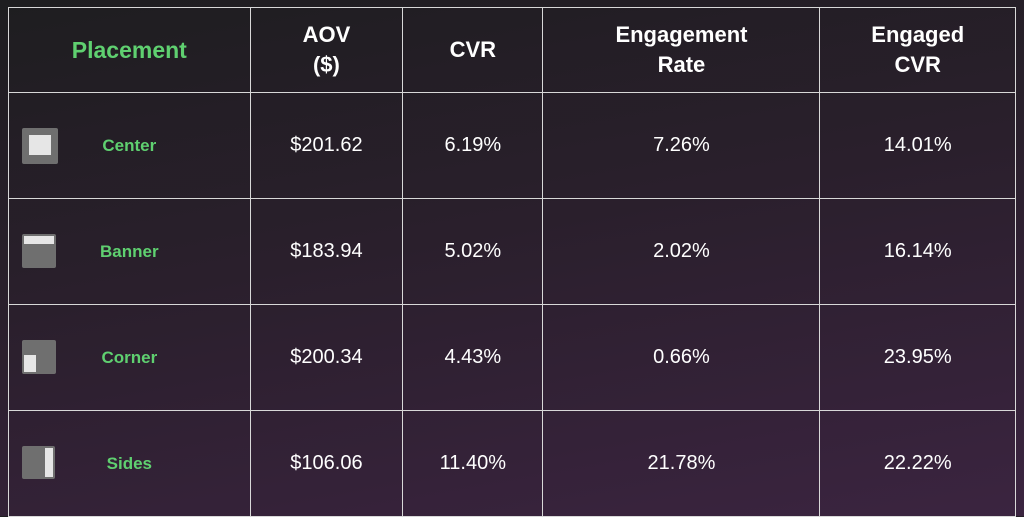  Describe the element at coordinates (917, 357) in the screenshot. I see `engaged-cvr-cell: 23.95%` at that location.